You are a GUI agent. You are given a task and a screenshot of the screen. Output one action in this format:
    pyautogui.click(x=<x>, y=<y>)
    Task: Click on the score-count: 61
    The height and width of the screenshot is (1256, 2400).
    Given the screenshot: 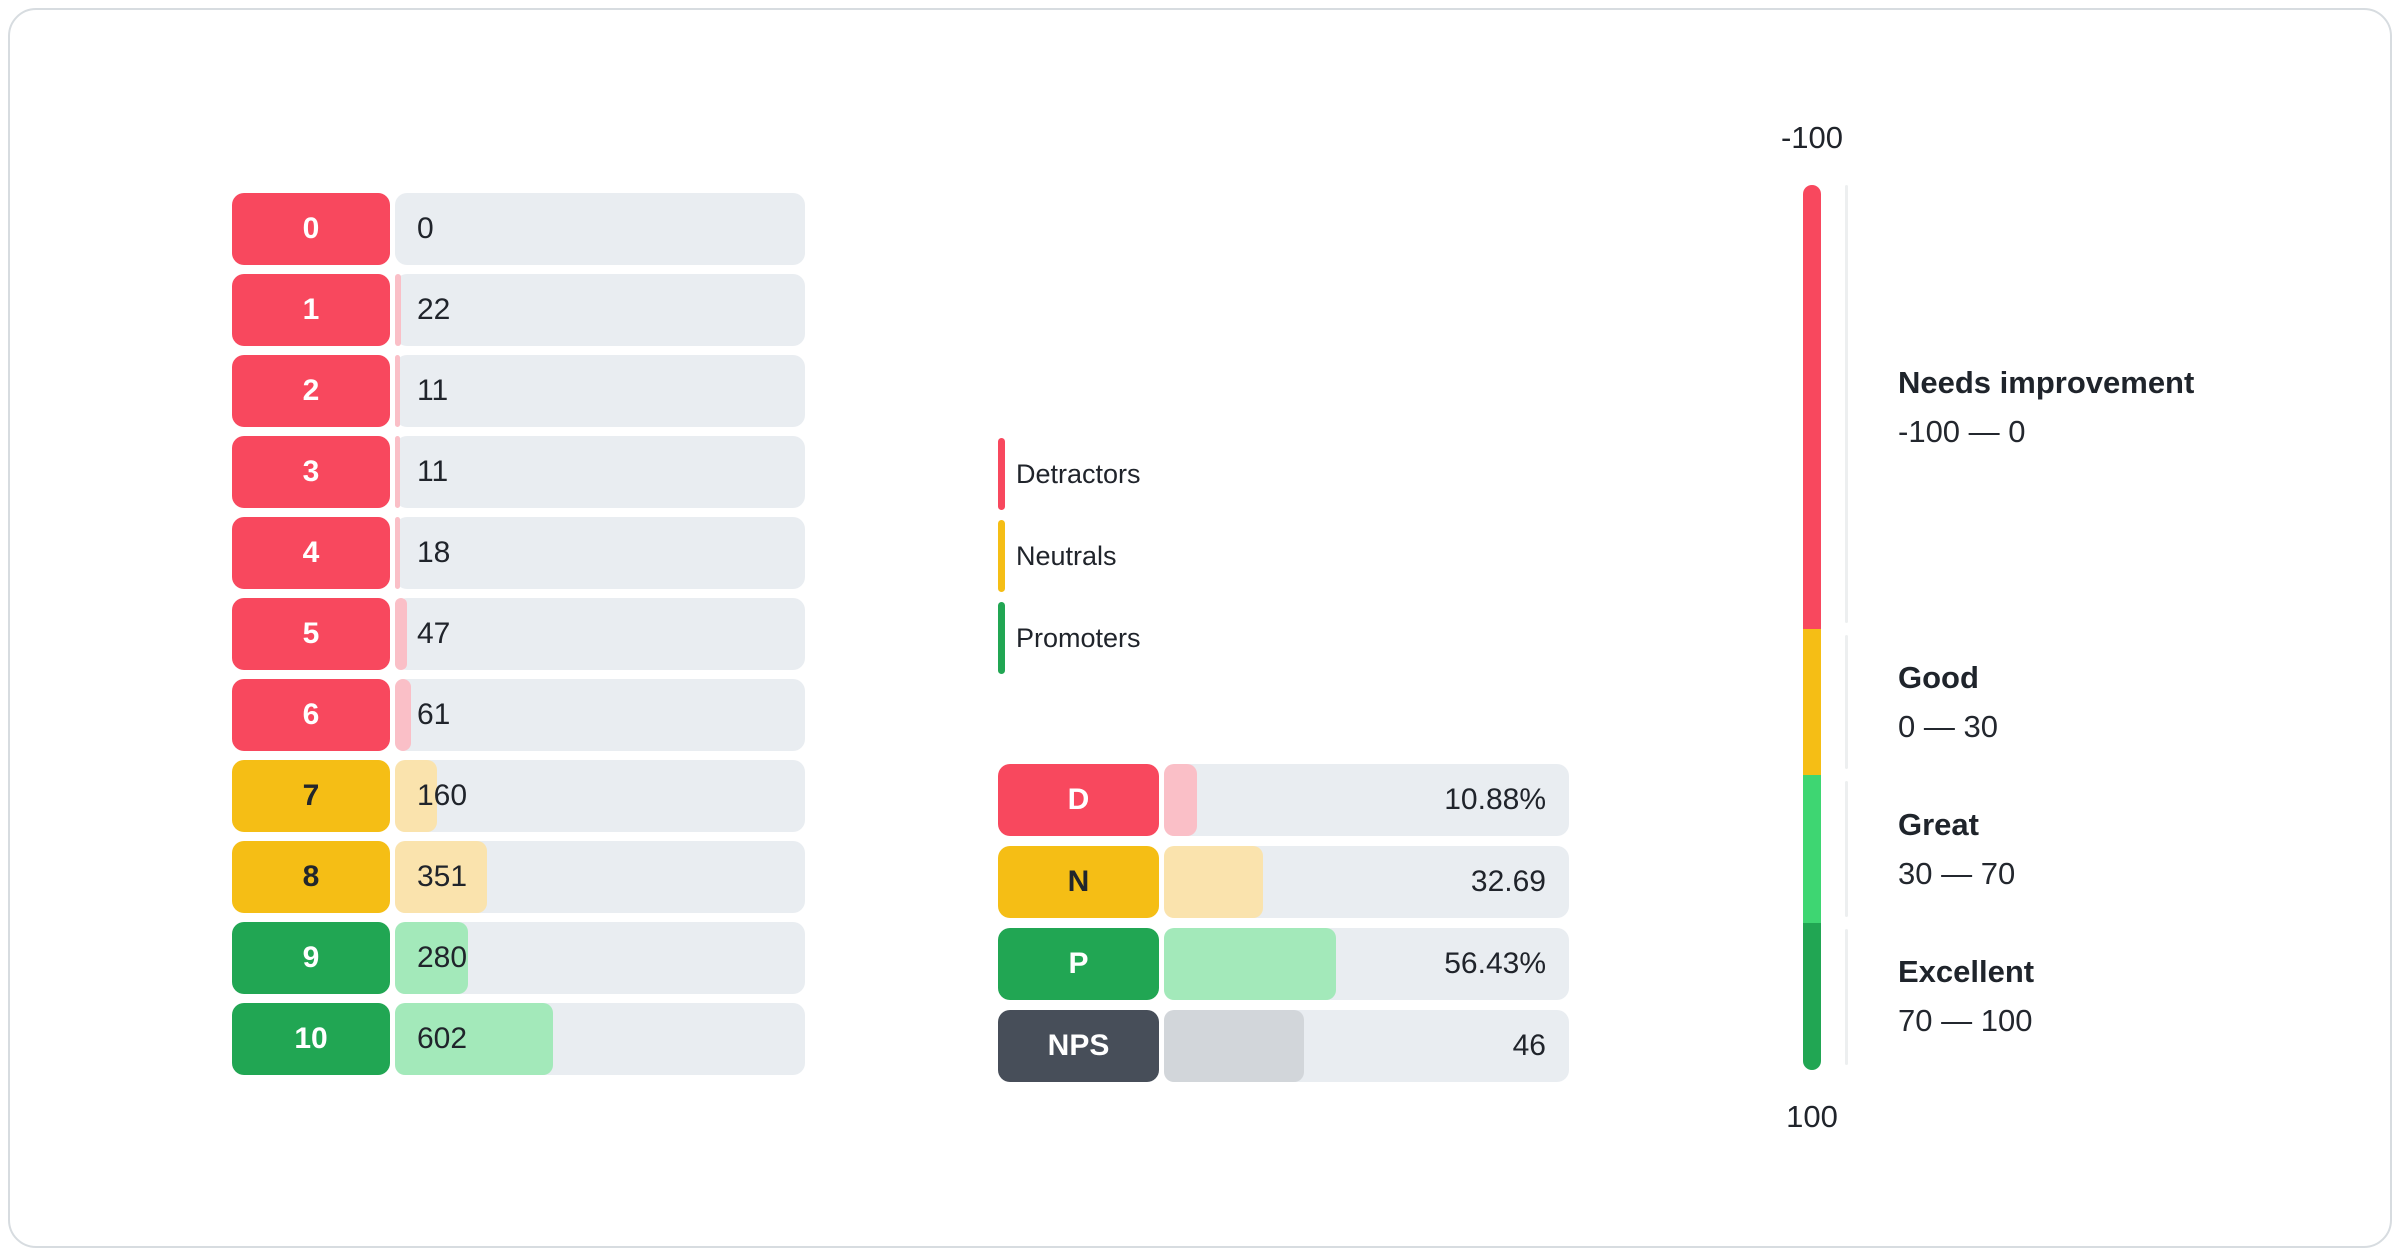 What is the action you would take?
    pyautogui.click(x=434, y=714)
    